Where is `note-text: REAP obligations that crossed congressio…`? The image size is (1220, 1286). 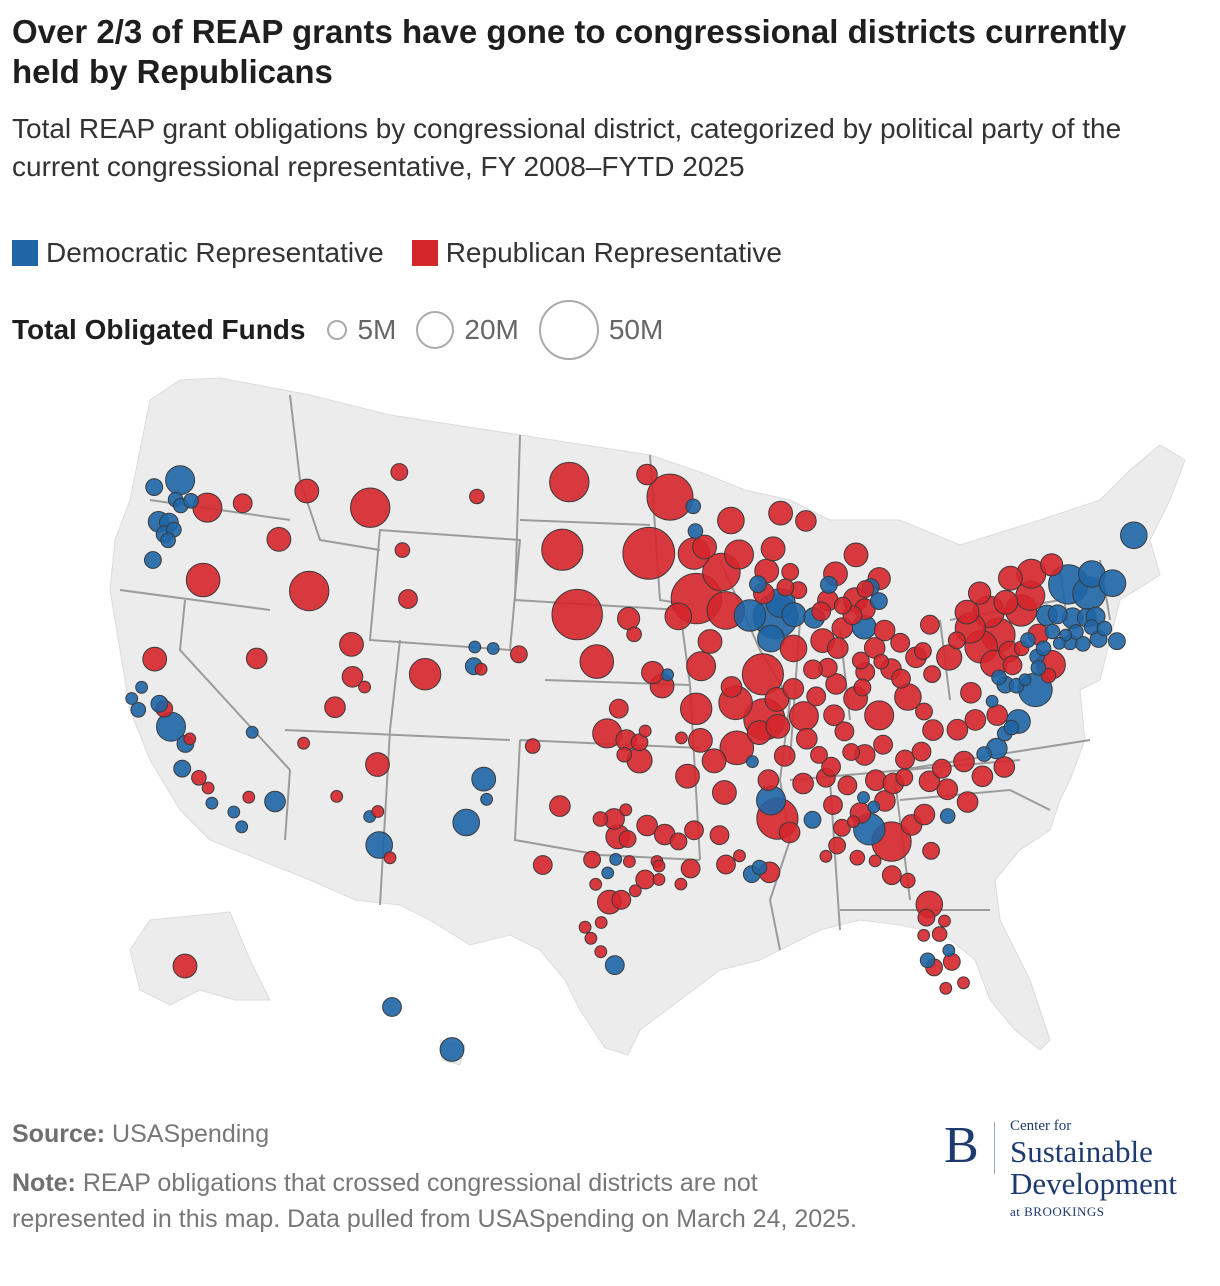 note-text: REAP obligations that crossed congressio… is located at coordinates (434, 1201).